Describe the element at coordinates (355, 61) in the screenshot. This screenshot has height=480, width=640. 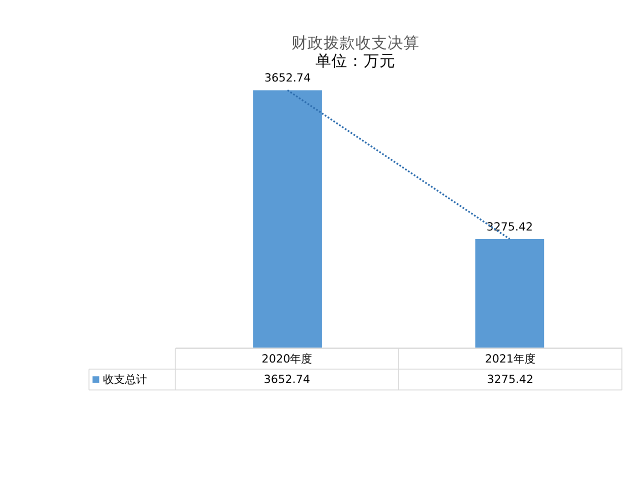
I see `chart-subtitle: 单位：万元` at that location.